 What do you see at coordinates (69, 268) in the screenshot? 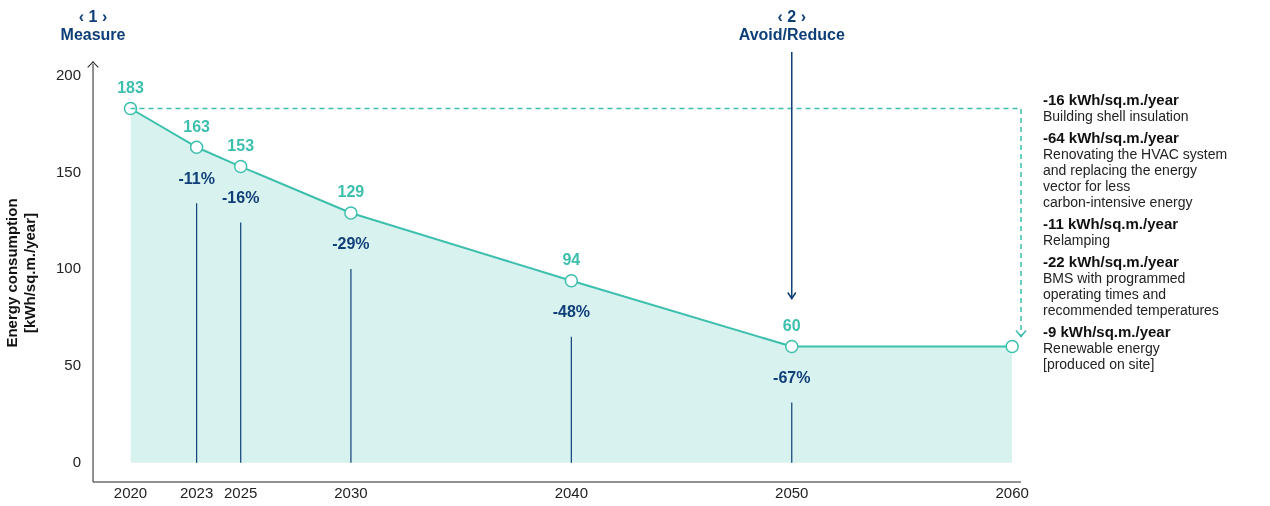
I see `y-tick-label: 100` at bounding box center [69, 268].